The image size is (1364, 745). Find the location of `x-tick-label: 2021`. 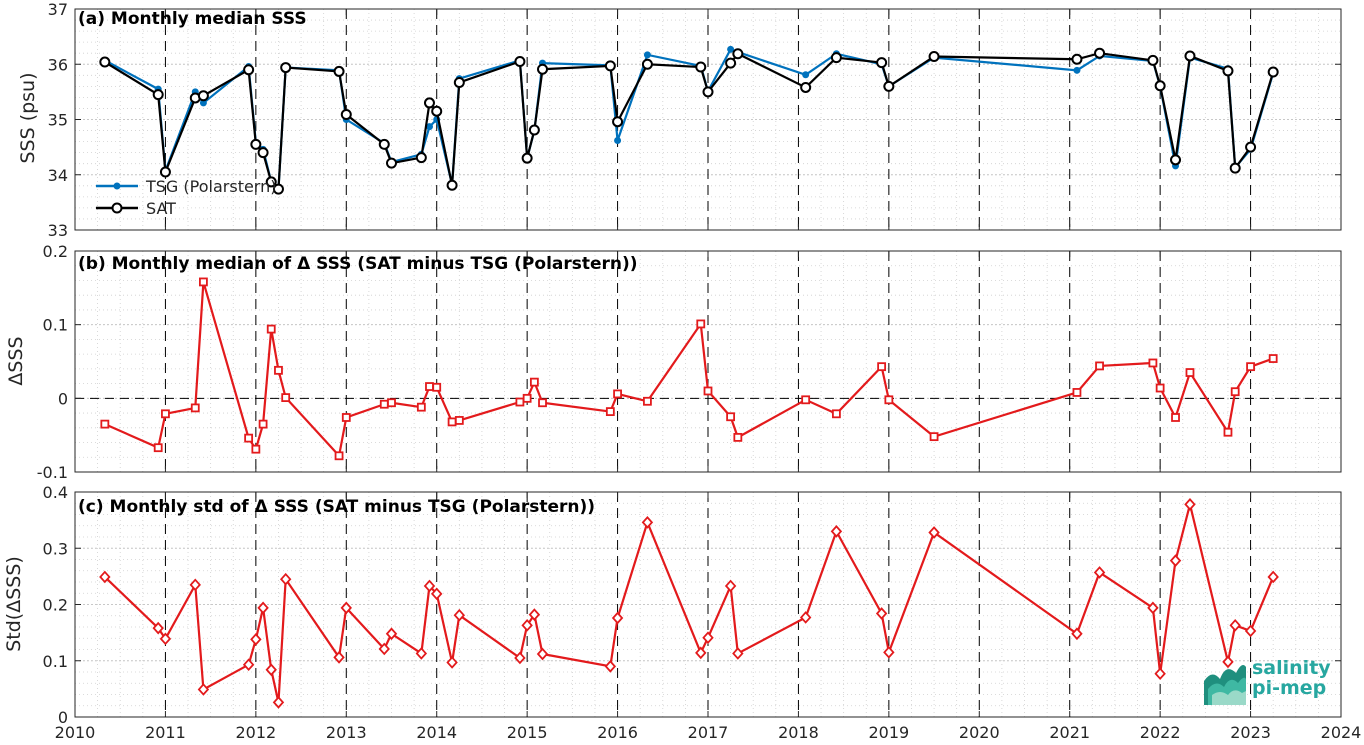

x-tick-label: 2021 is located at coordinates (1069, 732).